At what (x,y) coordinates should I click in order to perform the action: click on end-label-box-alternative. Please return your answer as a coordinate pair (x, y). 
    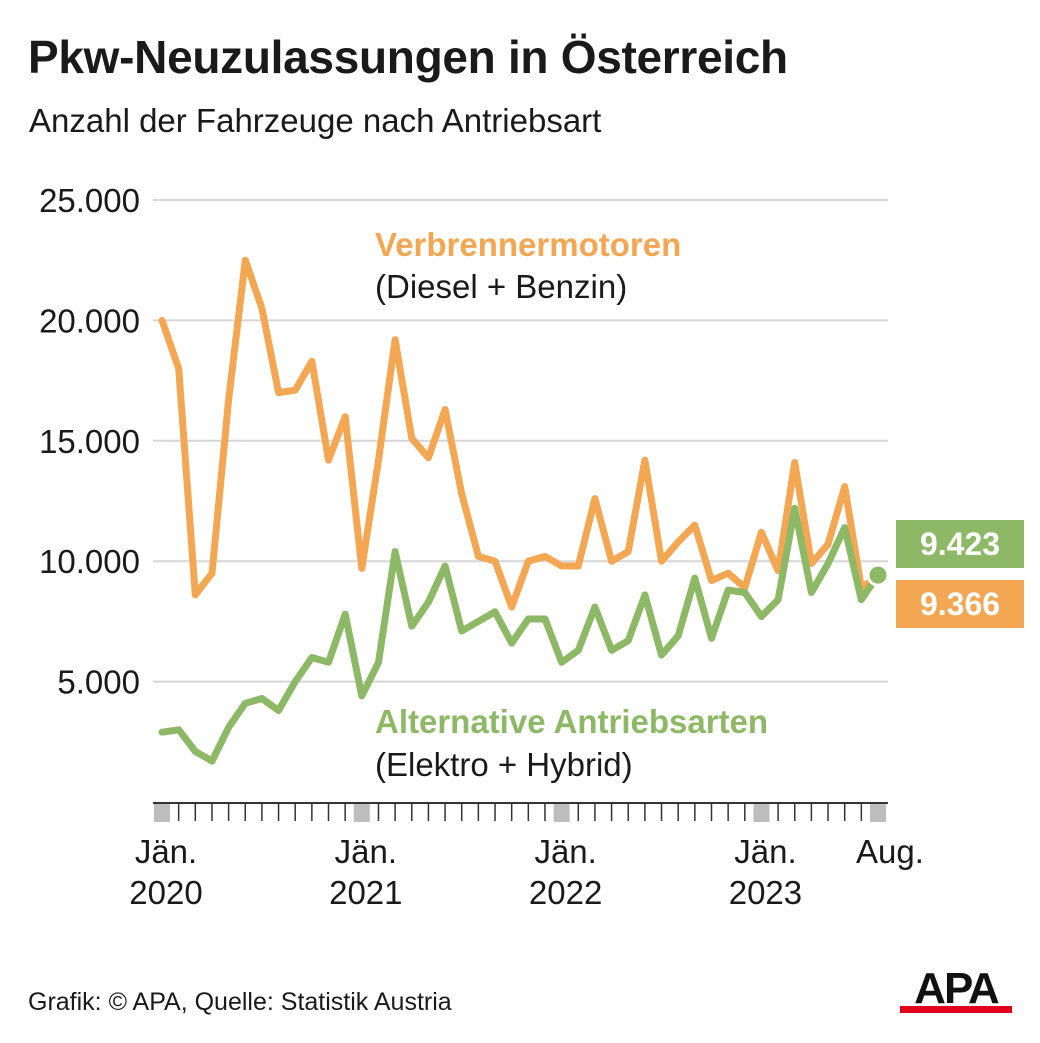
    Looking at the image, I should click on (960, 544).